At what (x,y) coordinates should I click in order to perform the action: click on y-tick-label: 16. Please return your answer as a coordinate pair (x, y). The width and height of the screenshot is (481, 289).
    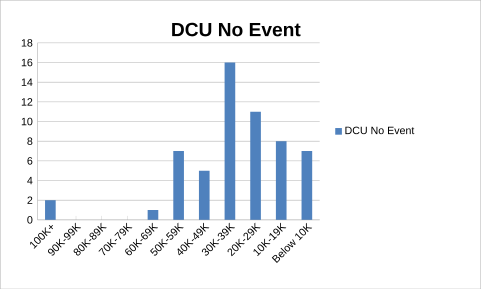
    Looking at the image, I should click on (27, 62).